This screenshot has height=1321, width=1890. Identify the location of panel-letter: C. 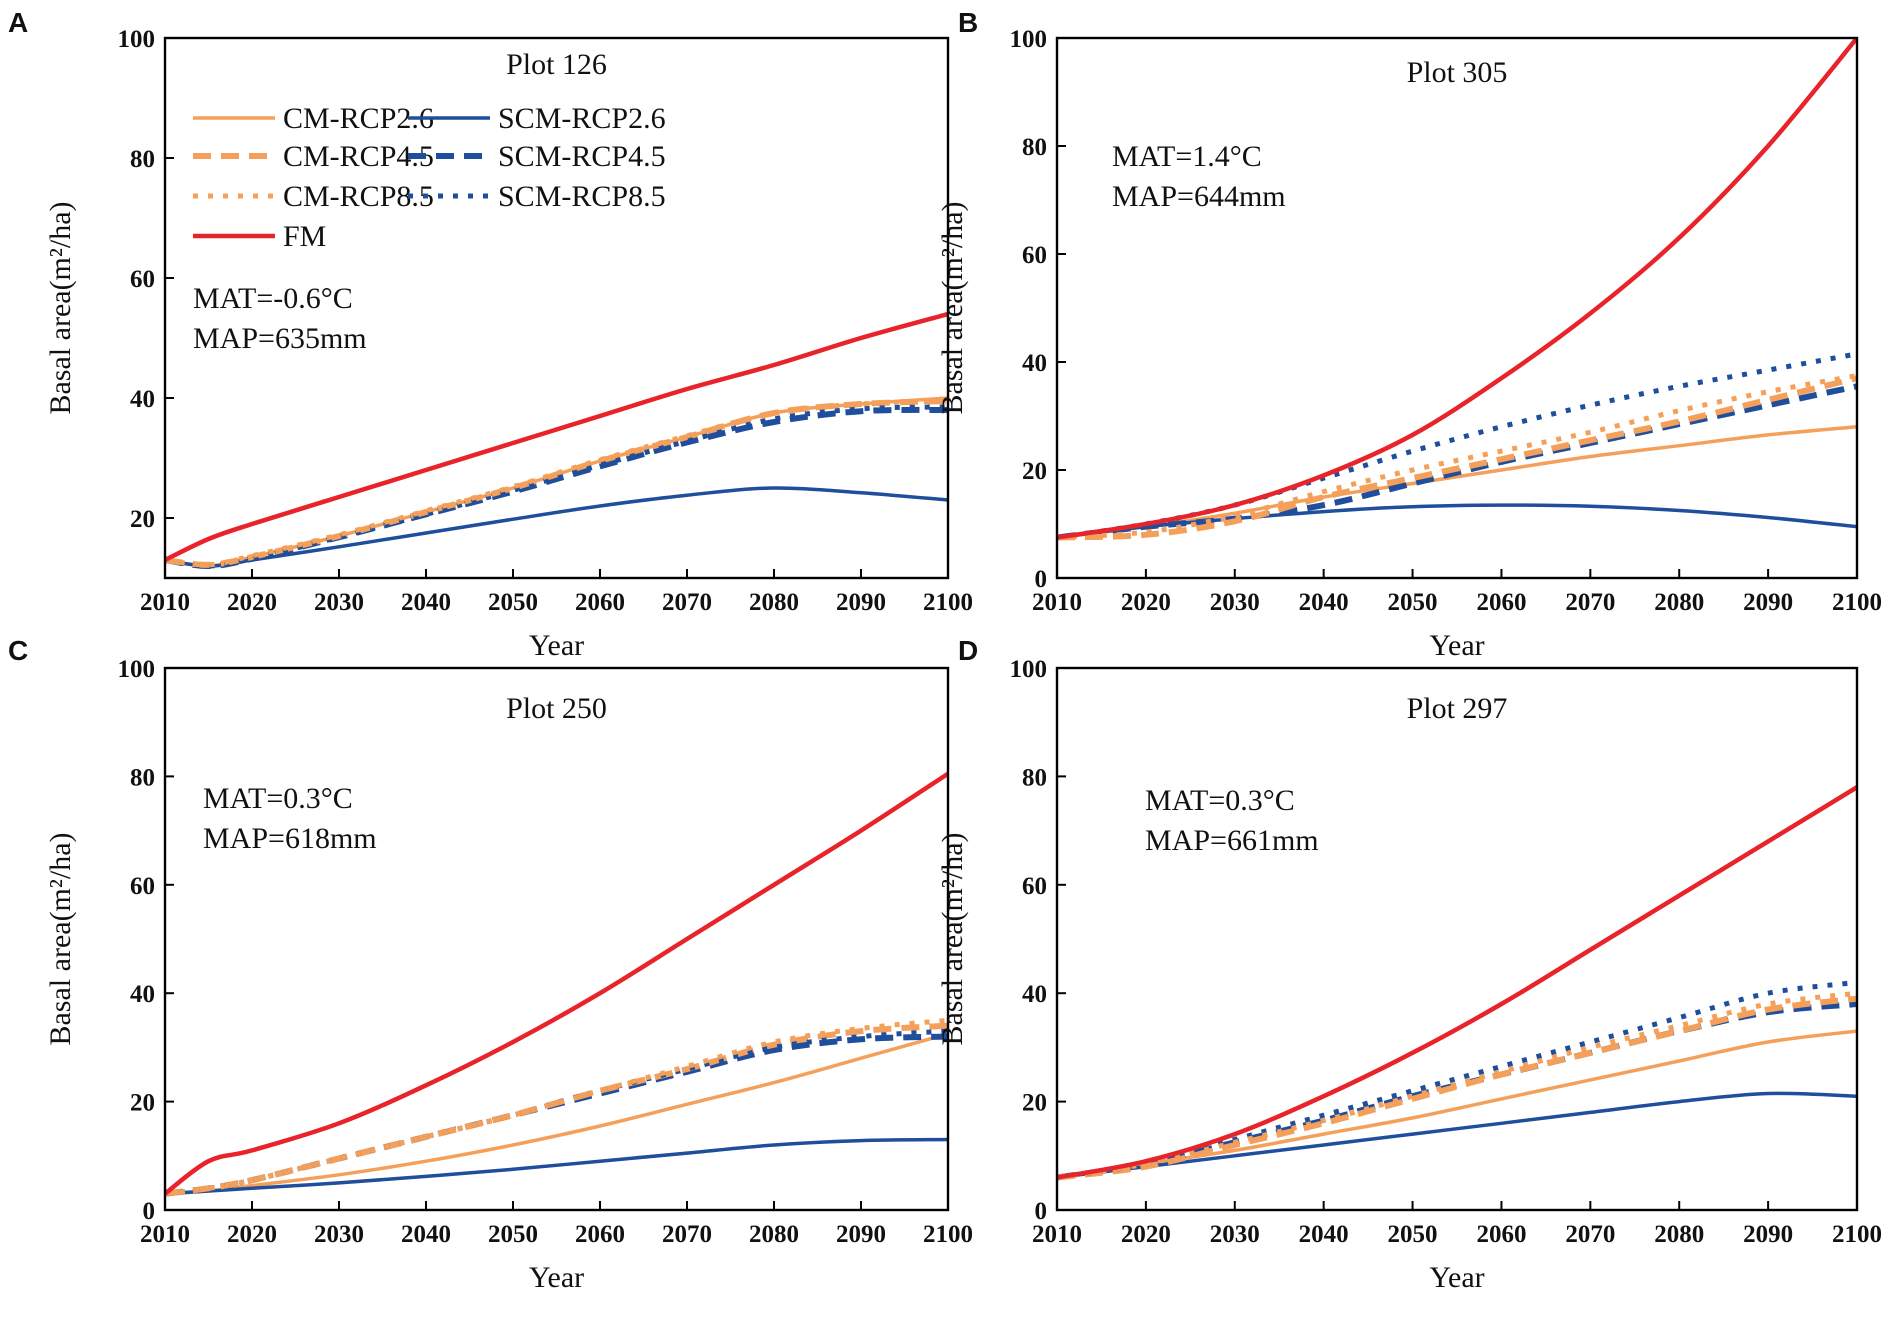
(18, 650).